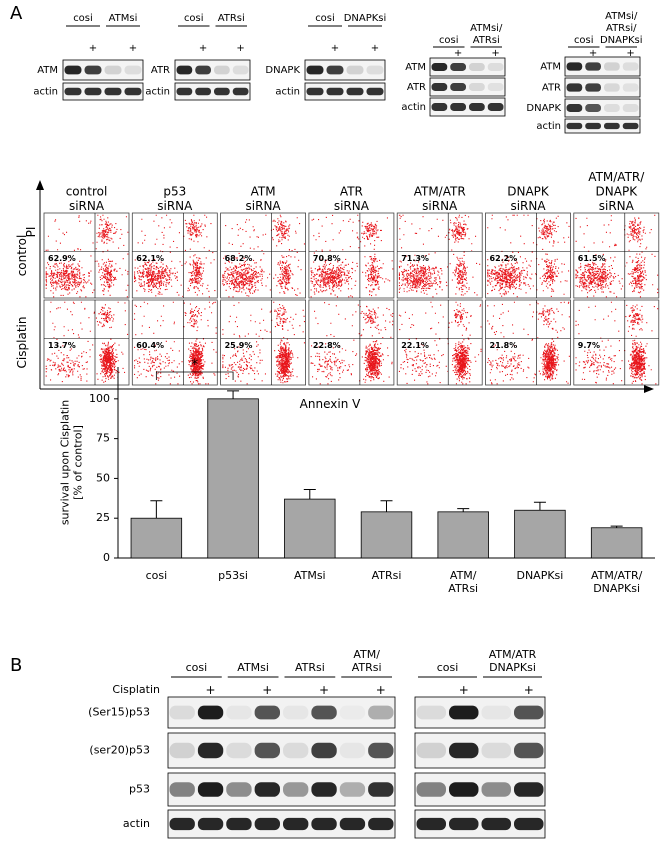  I want to click on axis-label: Annexin V, so click(330, 404).